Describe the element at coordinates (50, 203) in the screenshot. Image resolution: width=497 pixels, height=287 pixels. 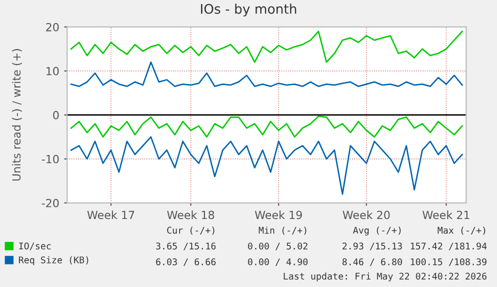
I see `y-tick-label: -20` at that location.